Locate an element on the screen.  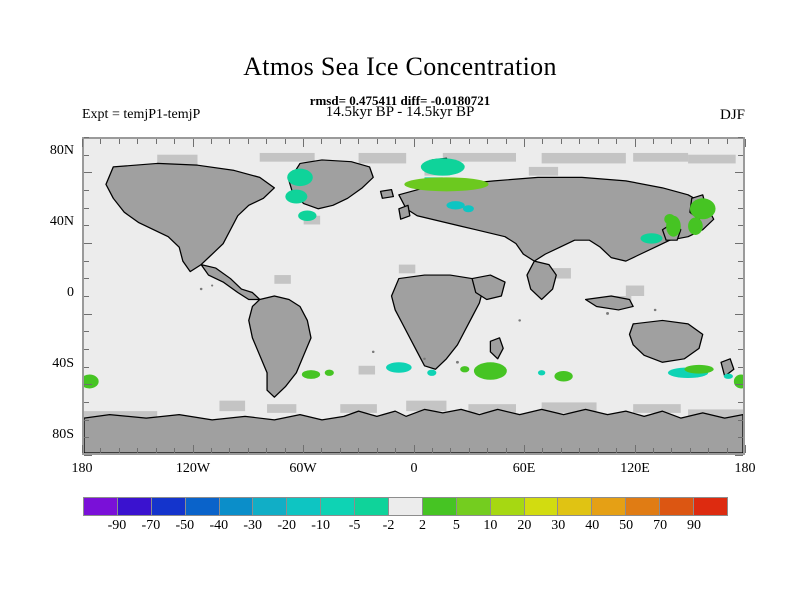
colorbar-tick-50: 50 is located at coordinates (626, 525).